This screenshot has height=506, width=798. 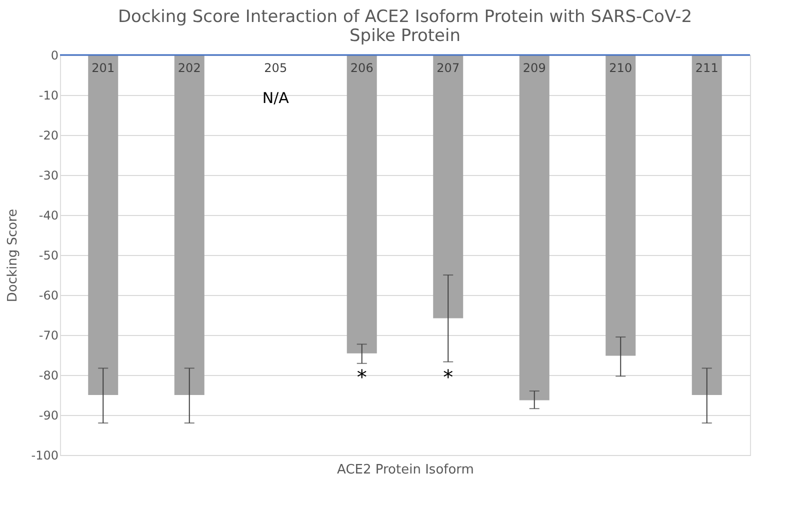 What do you see at coordinates (405, 470) in the screenshot?
I see `x-axis-title: ACE2 Protein Isoform` at bounding box center [405, 470].